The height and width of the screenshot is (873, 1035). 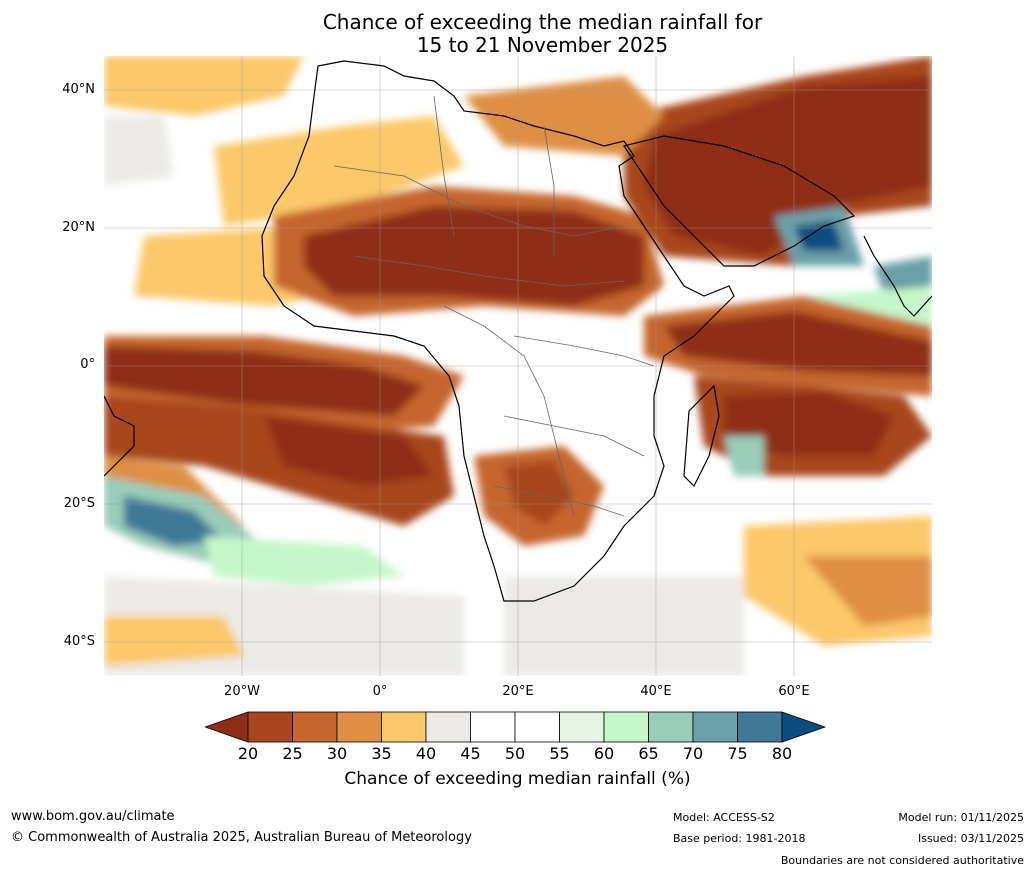 What do you see at coordinates (227, 727) in the screenshot?
I see `colorbar-extend-low` at bounding box center [227, 727].